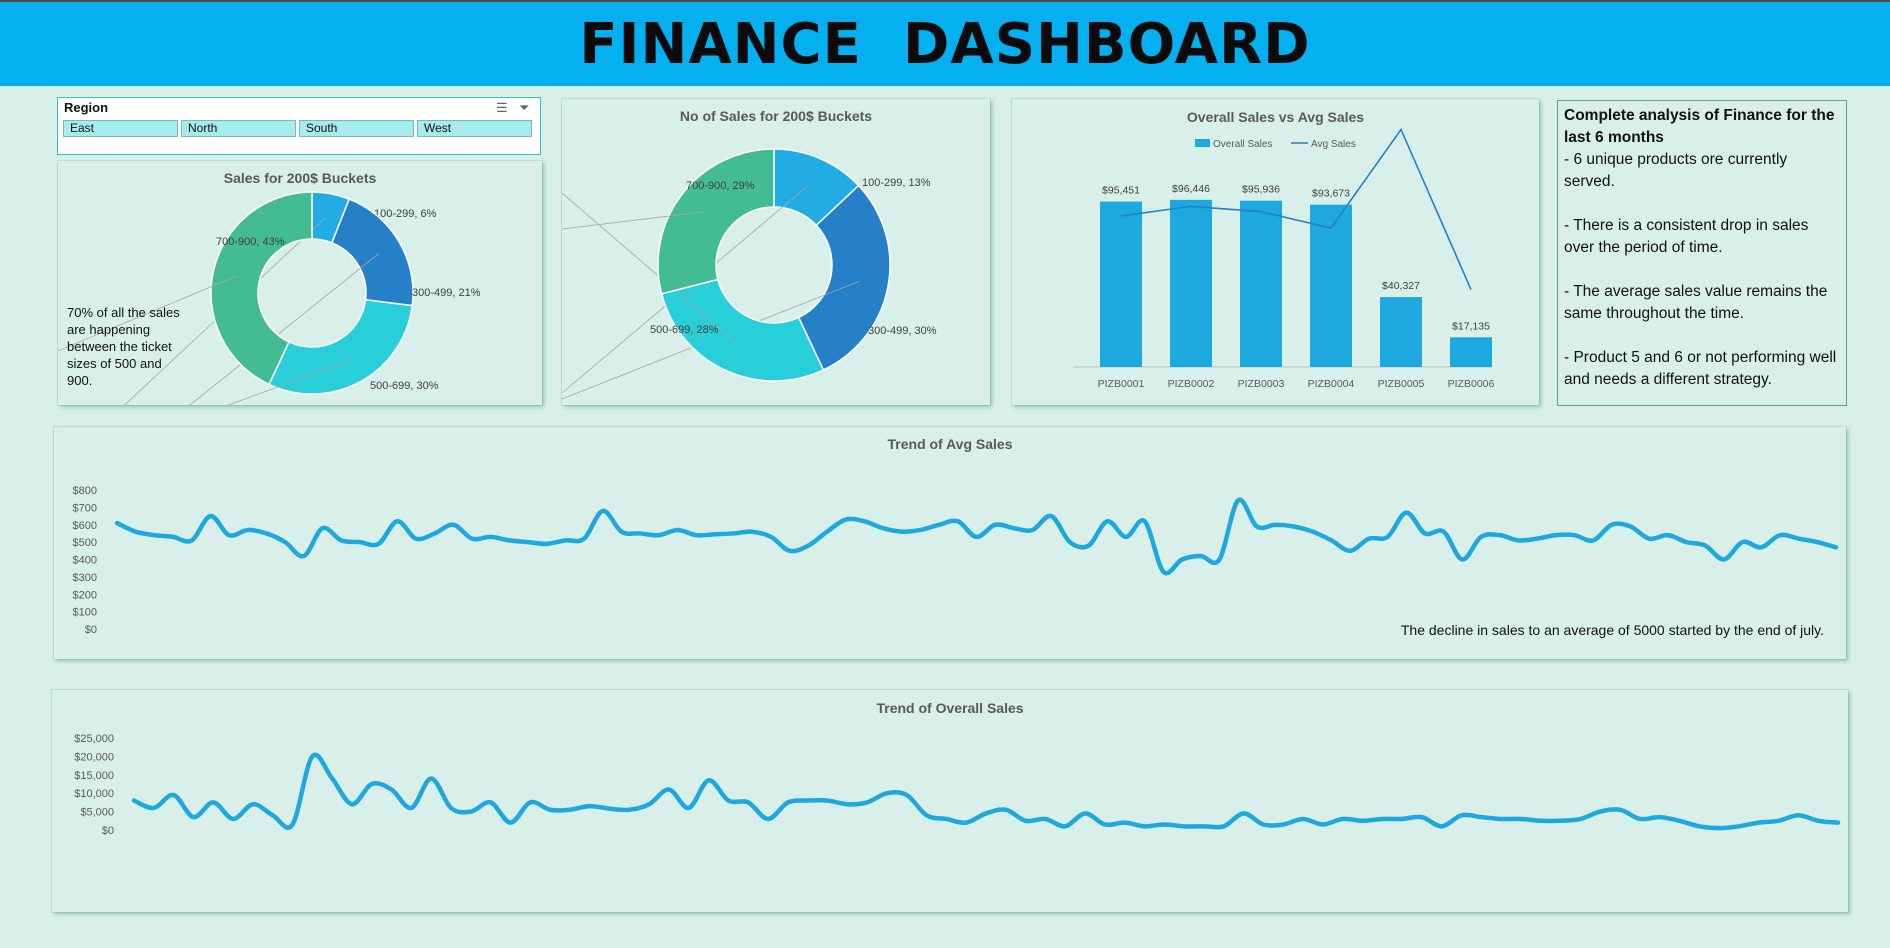 This screenshot has width=1890, height=948. What do you see at coordinates (474, 128) in the screenshot?
I see `slicer-option-west: West` at bounding box center [474, 128].